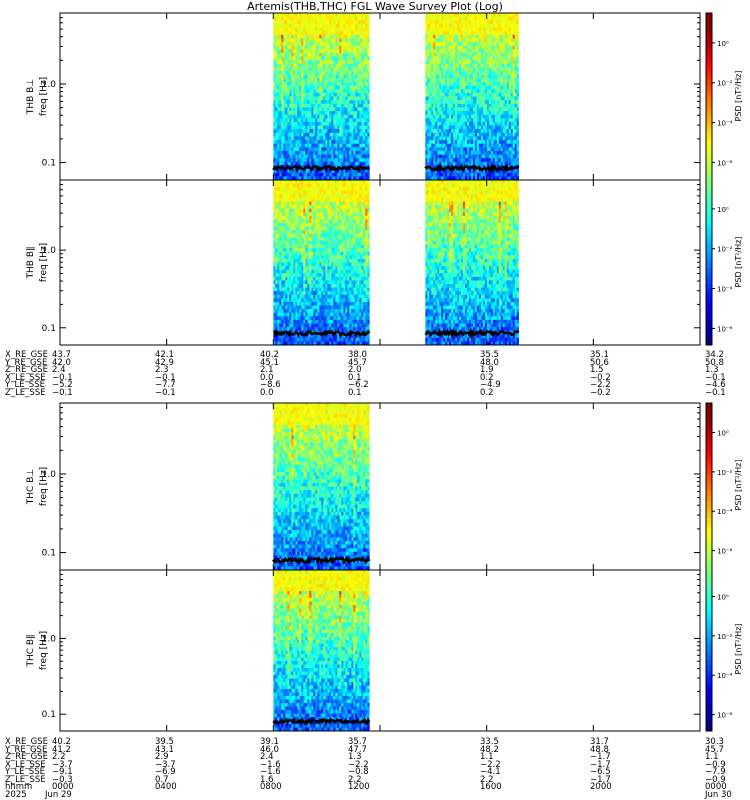 The image size is (750, 800). What do you see at coordinates (164, 355) in the screenshot?
I see `ephemeris-value: 42.1` at bounding box center [164, 355].